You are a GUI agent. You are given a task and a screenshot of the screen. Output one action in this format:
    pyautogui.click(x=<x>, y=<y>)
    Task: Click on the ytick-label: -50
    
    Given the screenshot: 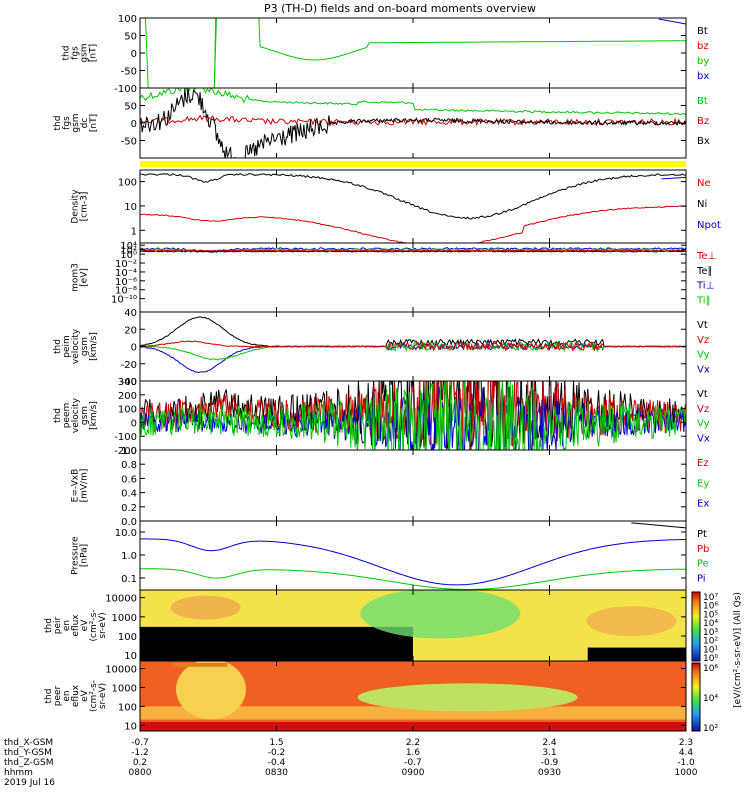 What is the action you would take?
    pyautogui.click(x=129, y=72)
    